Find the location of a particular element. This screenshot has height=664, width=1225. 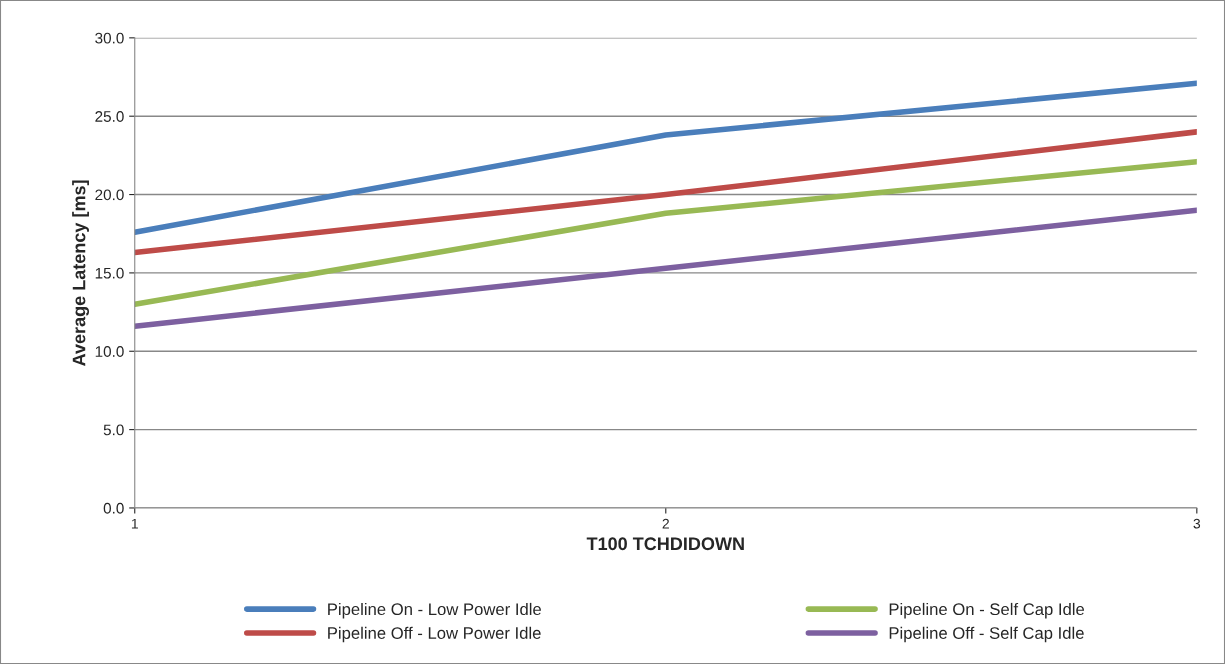

y-tick-label: 5.0 is located at coordinates (113, 430).